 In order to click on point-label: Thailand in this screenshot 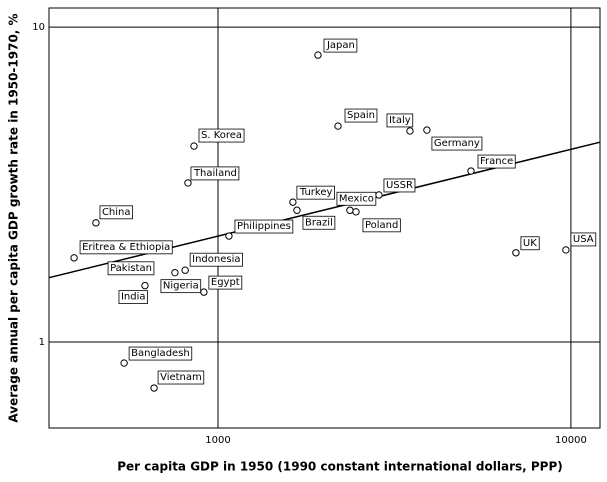, I will do `click(215, 173)`.